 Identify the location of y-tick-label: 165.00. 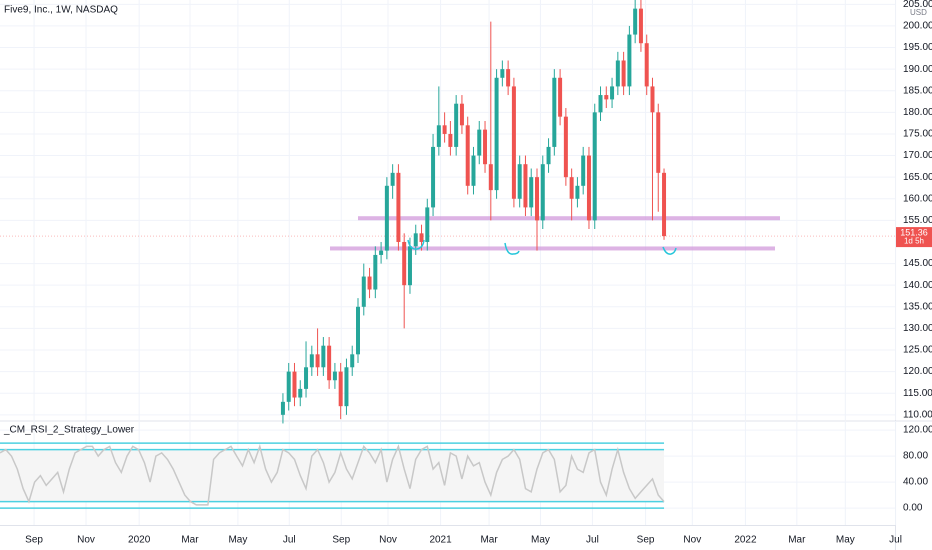
(917, 177).